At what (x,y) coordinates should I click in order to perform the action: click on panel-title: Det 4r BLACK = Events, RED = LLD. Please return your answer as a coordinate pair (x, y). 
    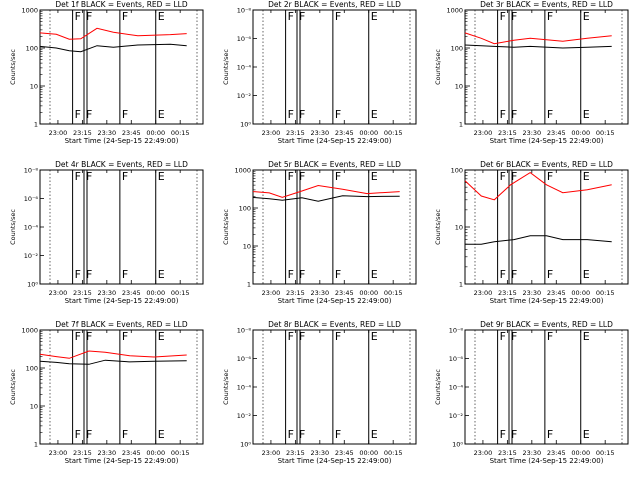
    Looking at the image, I should click on (121, 164).